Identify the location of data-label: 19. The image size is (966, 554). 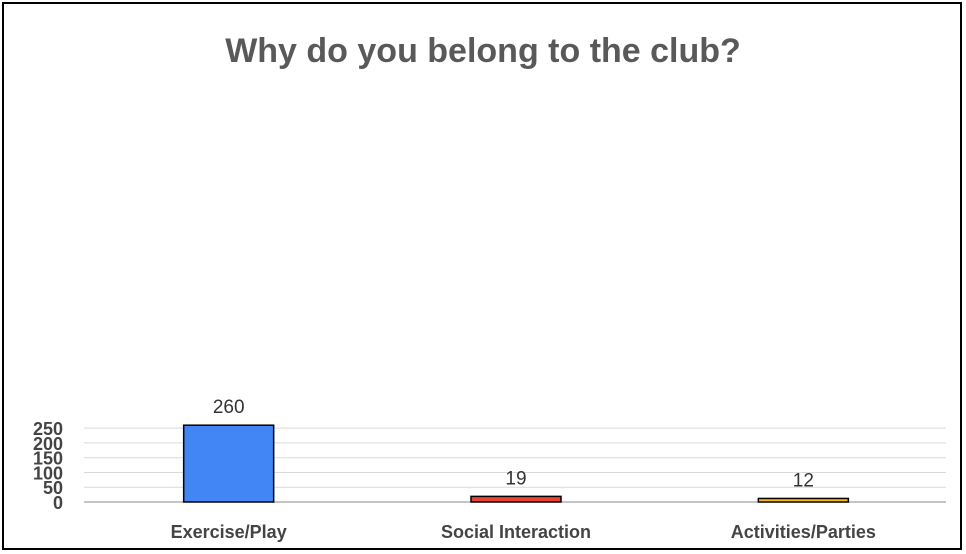
(515, 478).